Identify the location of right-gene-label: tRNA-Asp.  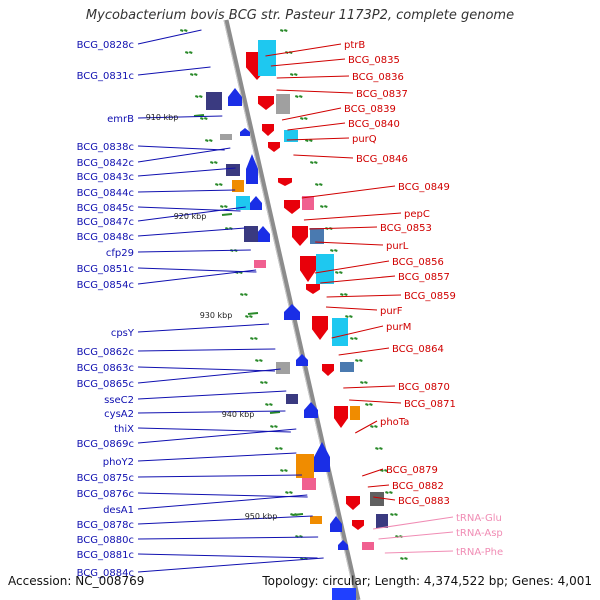
(479, 533).